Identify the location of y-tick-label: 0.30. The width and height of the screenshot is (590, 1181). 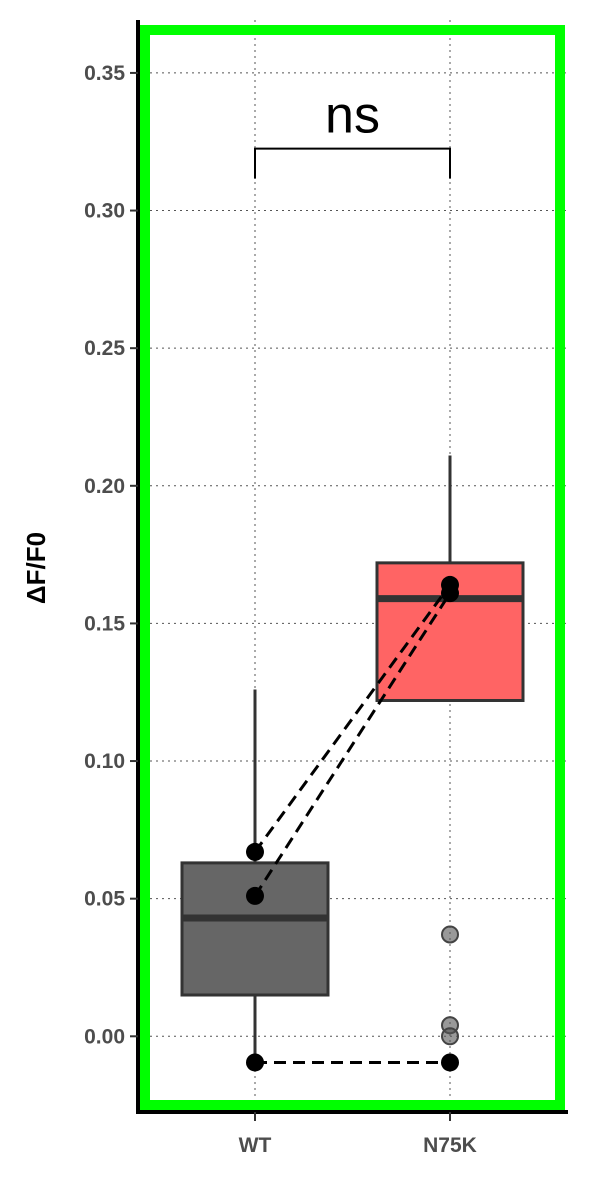
(104, 211).